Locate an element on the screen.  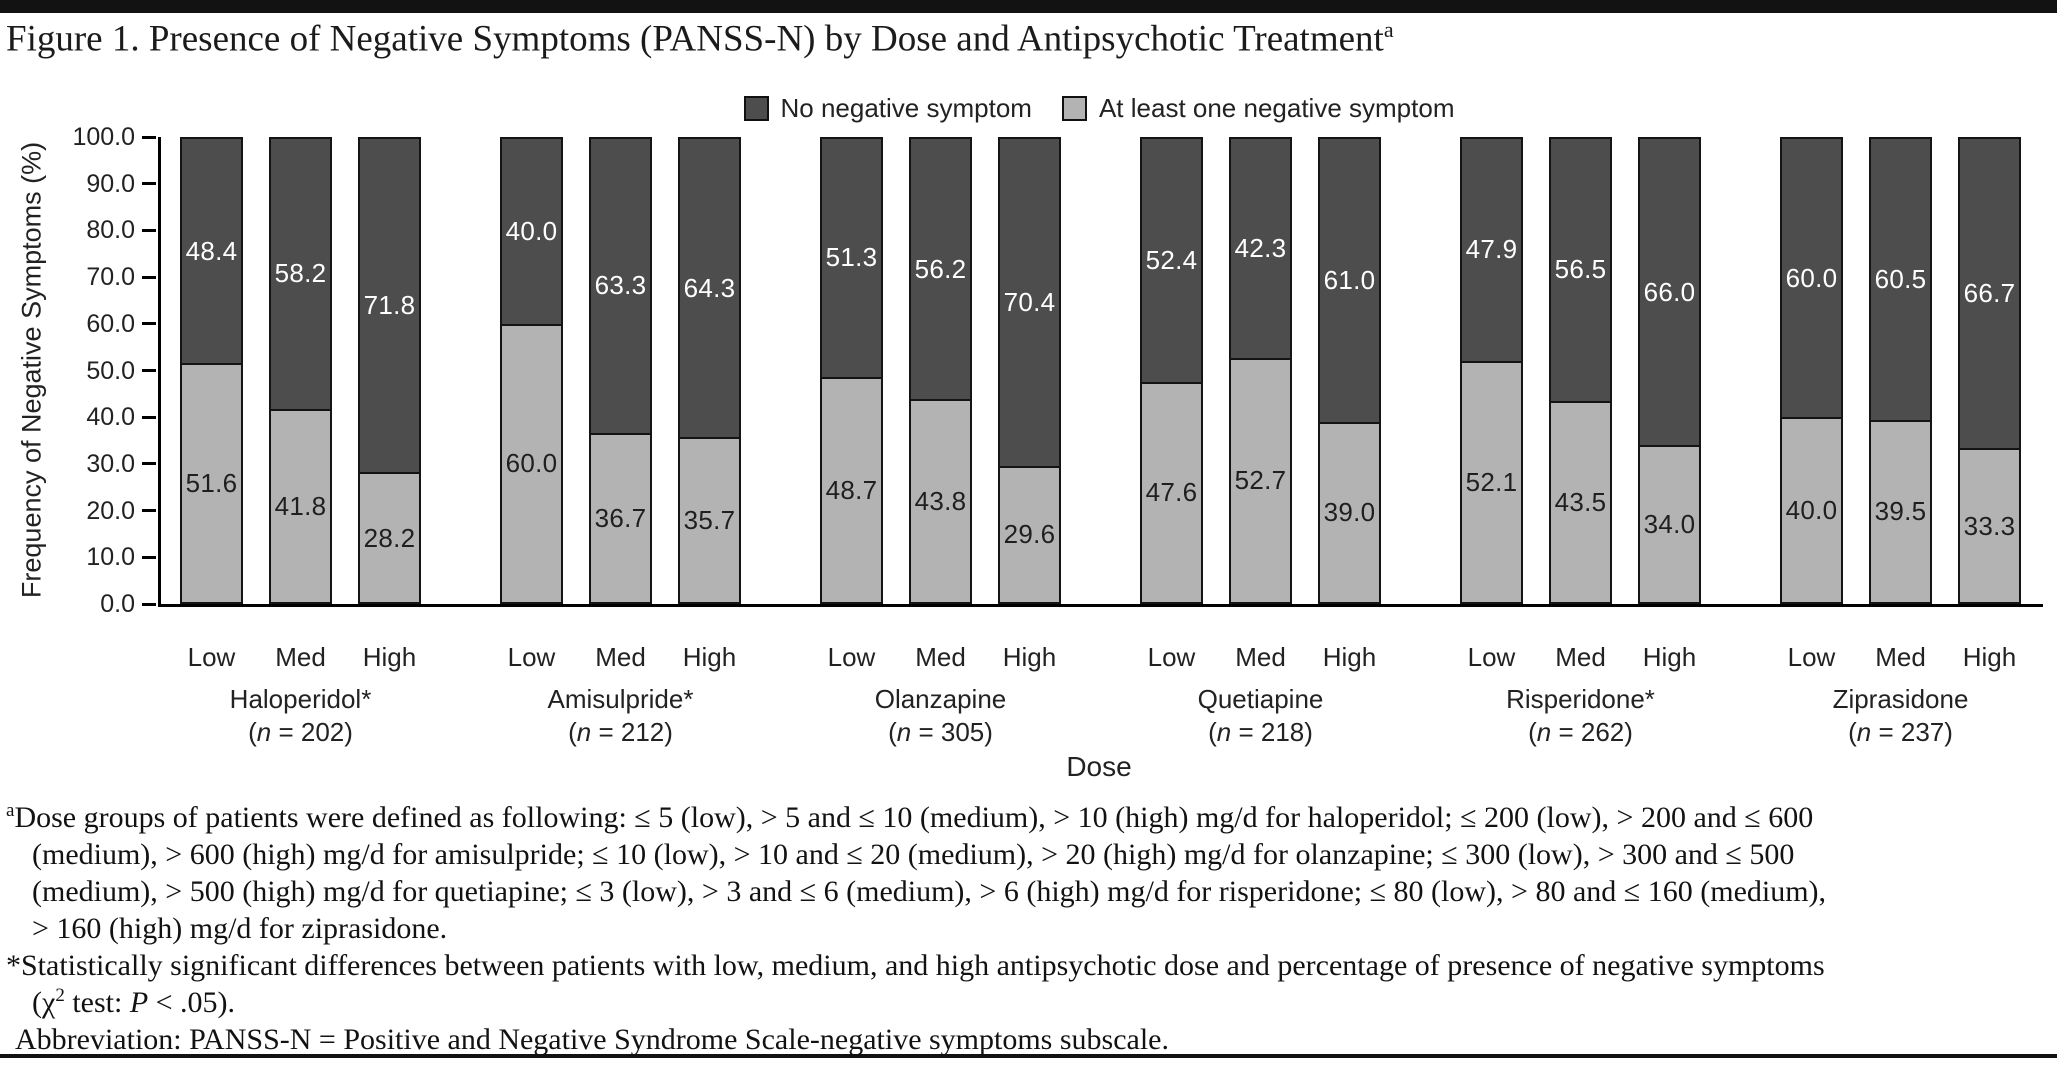
bar-value-label: 47.9 is located at coordinates (1491, 249).